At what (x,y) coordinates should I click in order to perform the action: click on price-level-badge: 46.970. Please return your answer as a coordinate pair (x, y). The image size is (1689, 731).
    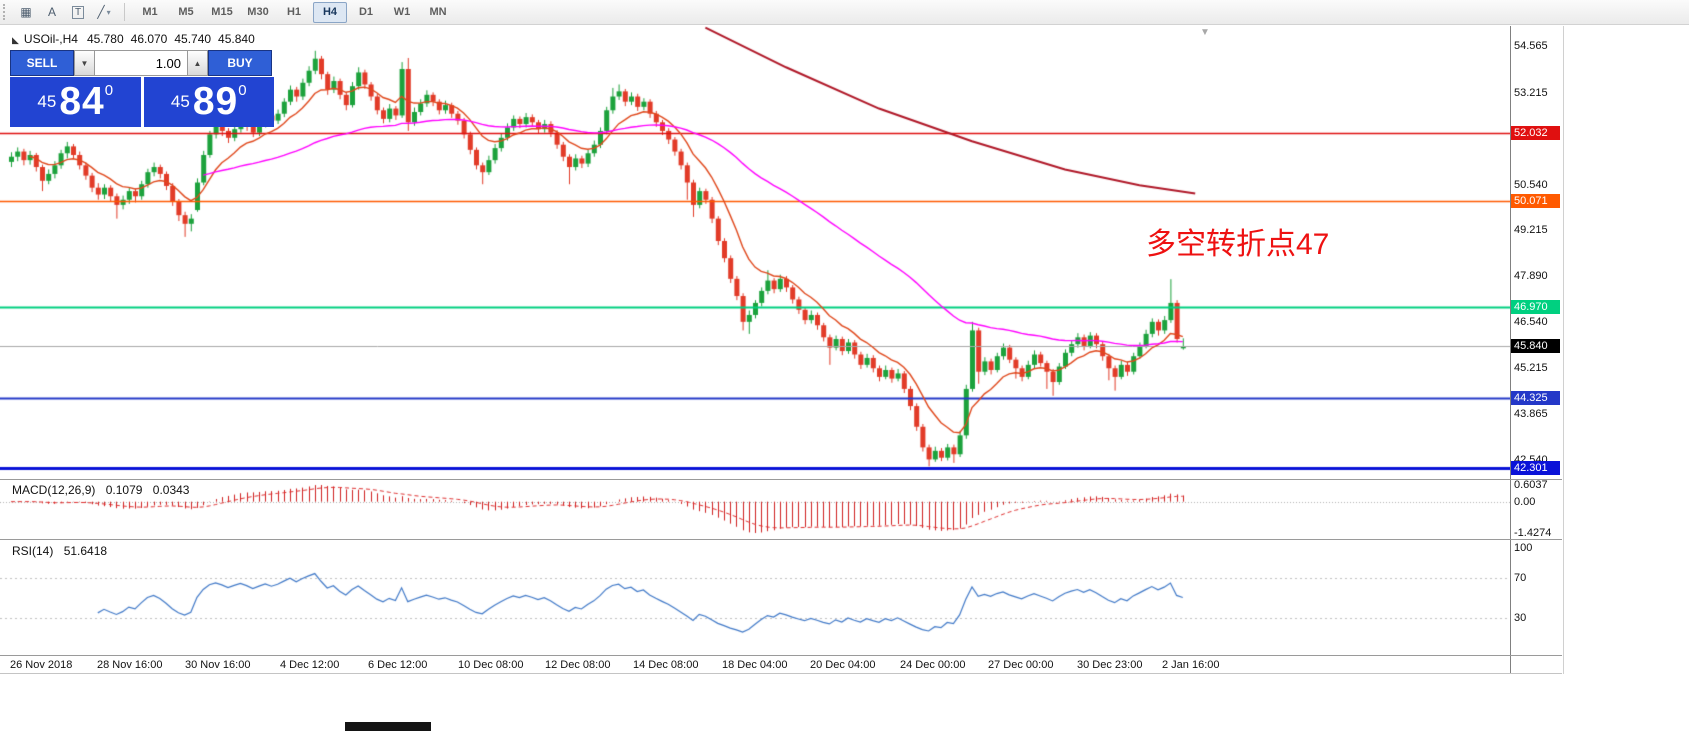
    Looking at the image, I should click on (1535, 307).